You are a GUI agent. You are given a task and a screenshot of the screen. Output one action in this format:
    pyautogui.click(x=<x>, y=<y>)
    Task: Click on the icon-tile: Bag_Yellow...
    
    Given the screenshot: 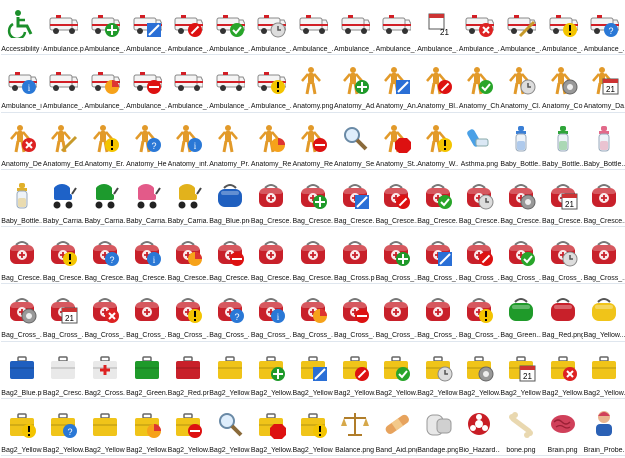 What is the action you would take?
    pyautogui.click(x=604, y=314)
    